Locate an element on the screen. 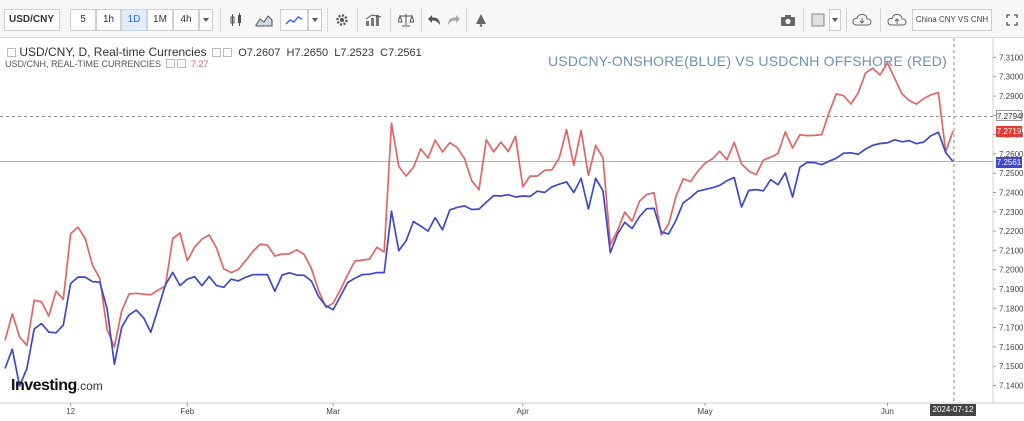 The image size is (1024, 421). x-tick-label: Jun is located at coordinates (887, 411).